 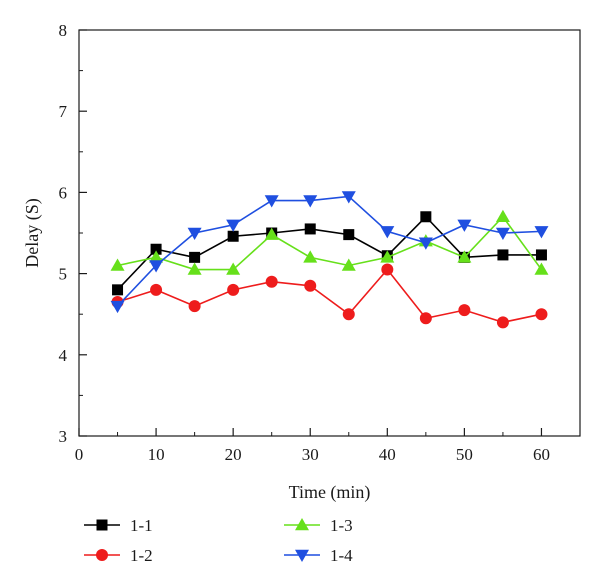 What do you see at coordinates (387, 454) in the screenshot?
I see `x-tick-label: 40` at bounding box center [387, 454].